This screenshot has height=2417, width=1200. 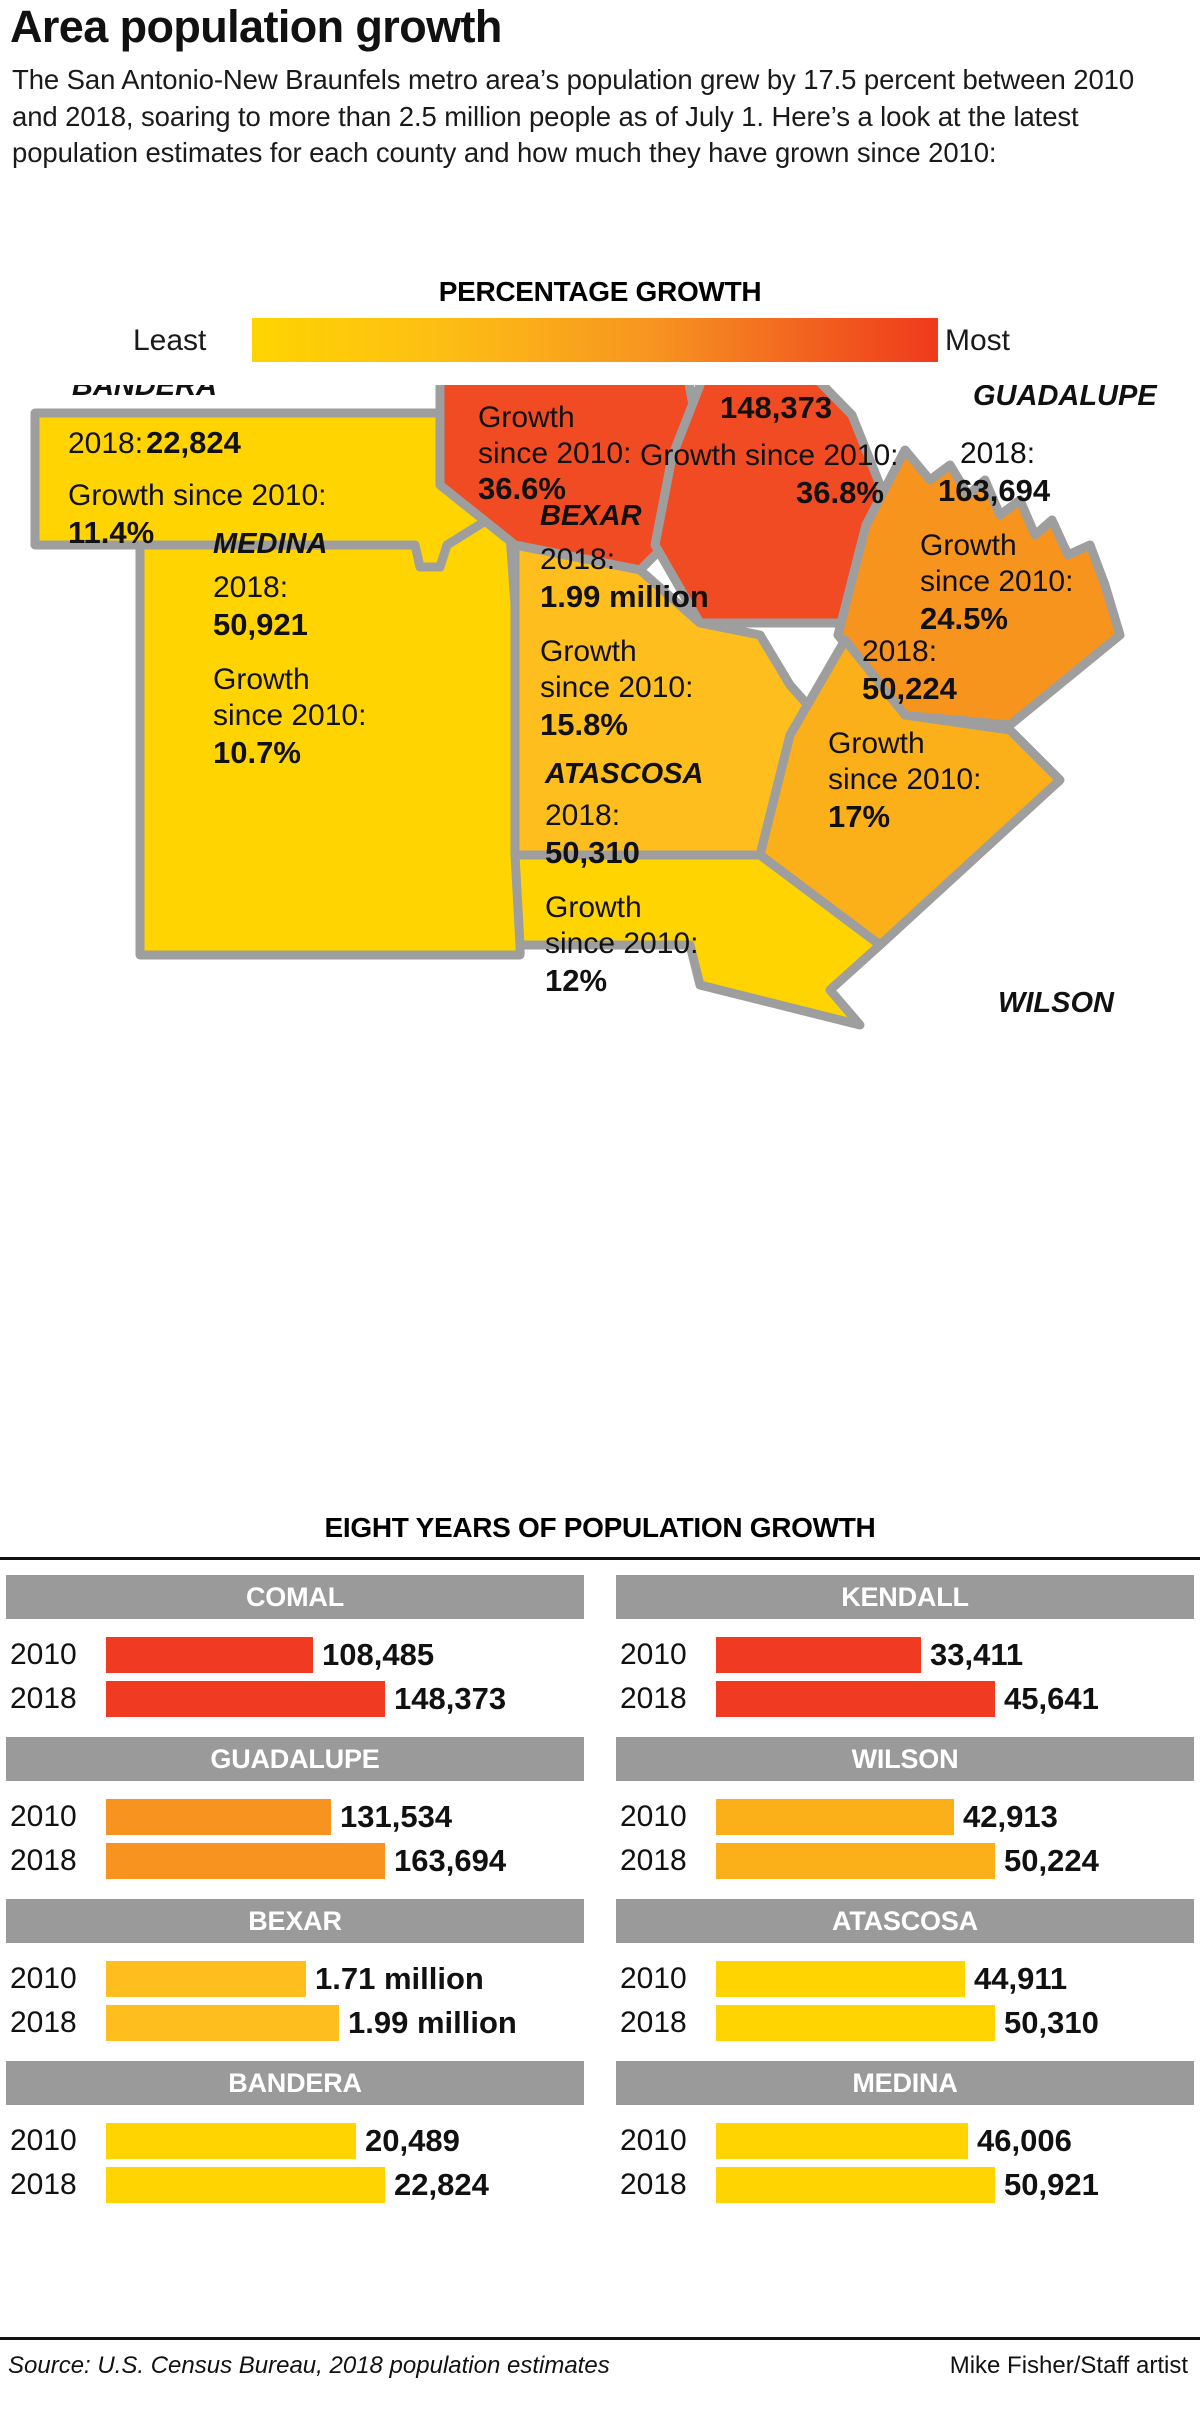 I want to click on divider-bottom, so click(x=600, y=2338).